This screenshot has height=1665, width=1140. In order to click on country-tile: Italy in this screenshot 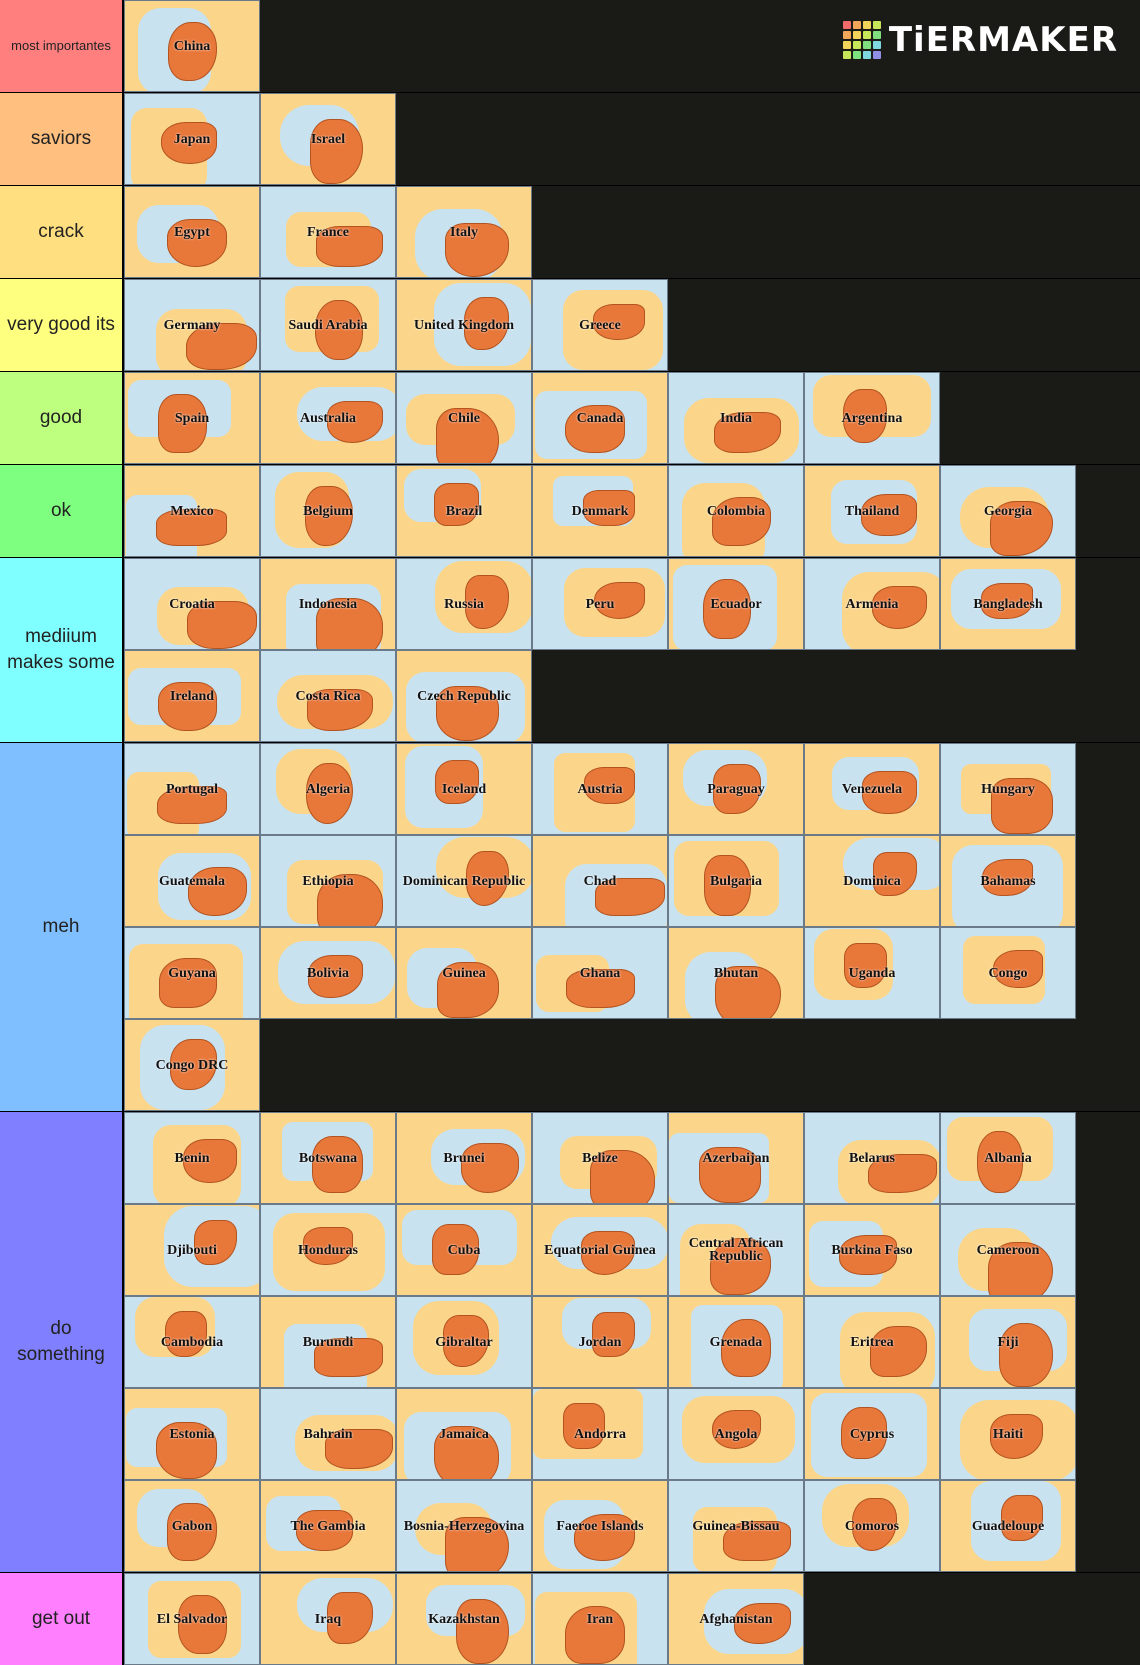, I will do `click(464, 232)`.